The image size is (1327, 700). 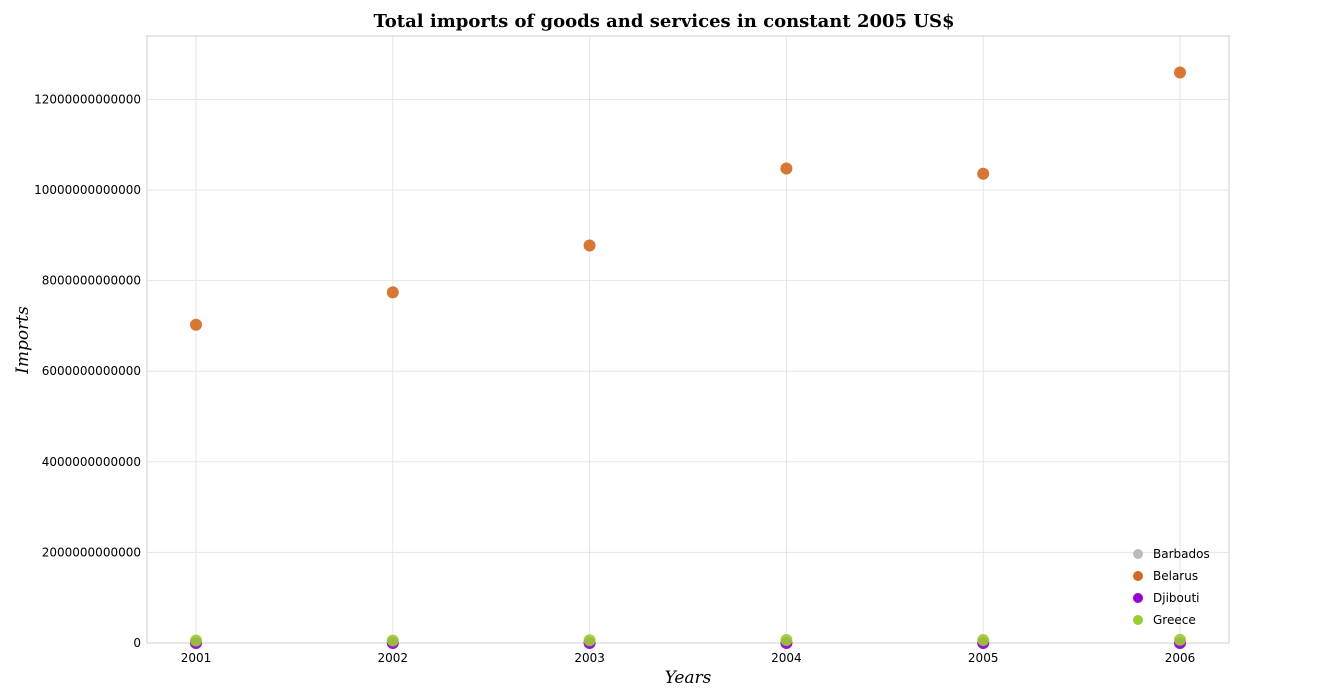 I want to click on y-tick-label: 4000000000000, so click(x=91, y=462).